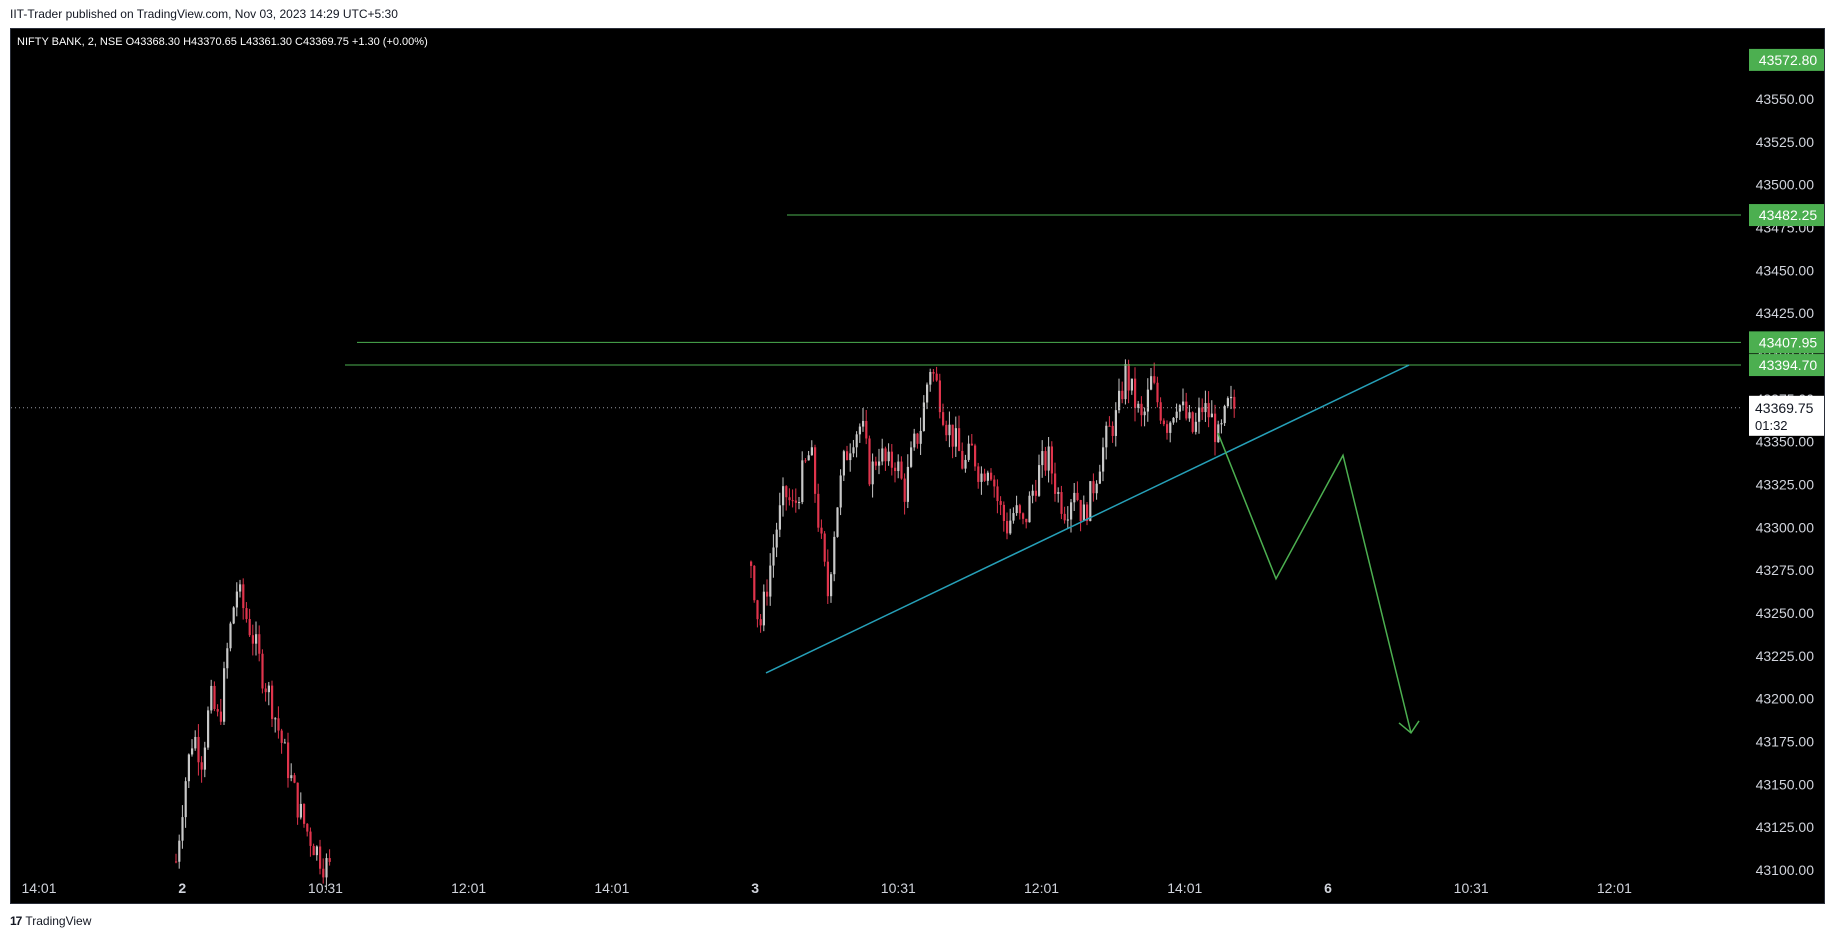 This screenshot has width=1835, height=939. I want to click on price-label: 43407.95, so click(1788, 342).